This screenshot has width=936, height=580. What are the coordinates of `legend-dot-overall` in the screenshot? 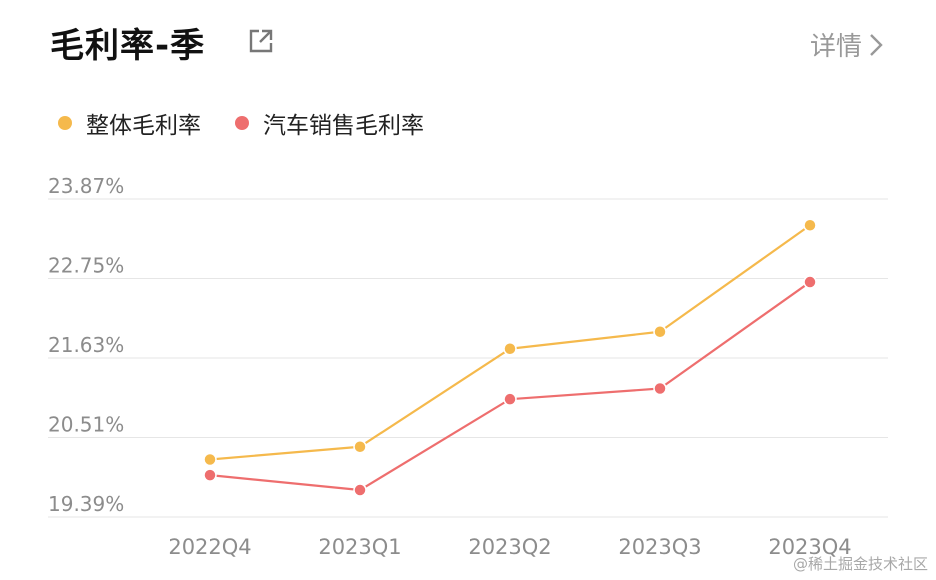 It's located at (65, 123).